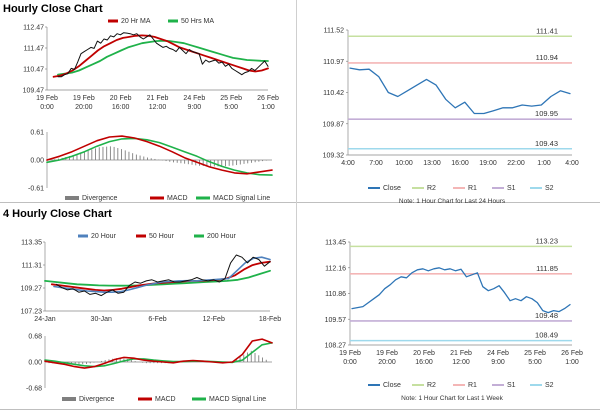 The image size is (600, 413). Describe the element at coordinates (547, 240) in the screenshot. I see `four_hourly_levels-level-label-r2: 113.23` at that location.